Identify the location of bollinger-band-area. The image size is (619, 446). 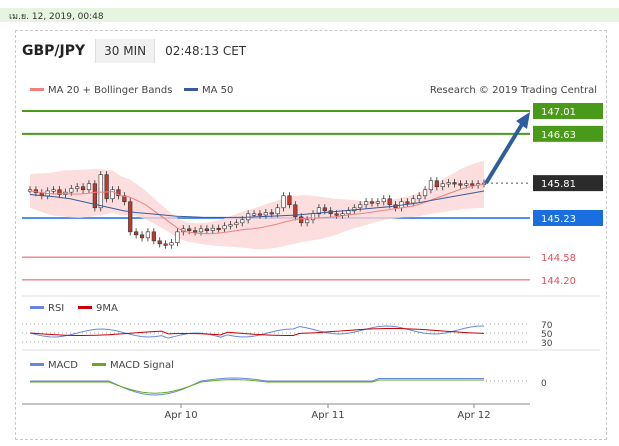
(257, 205).